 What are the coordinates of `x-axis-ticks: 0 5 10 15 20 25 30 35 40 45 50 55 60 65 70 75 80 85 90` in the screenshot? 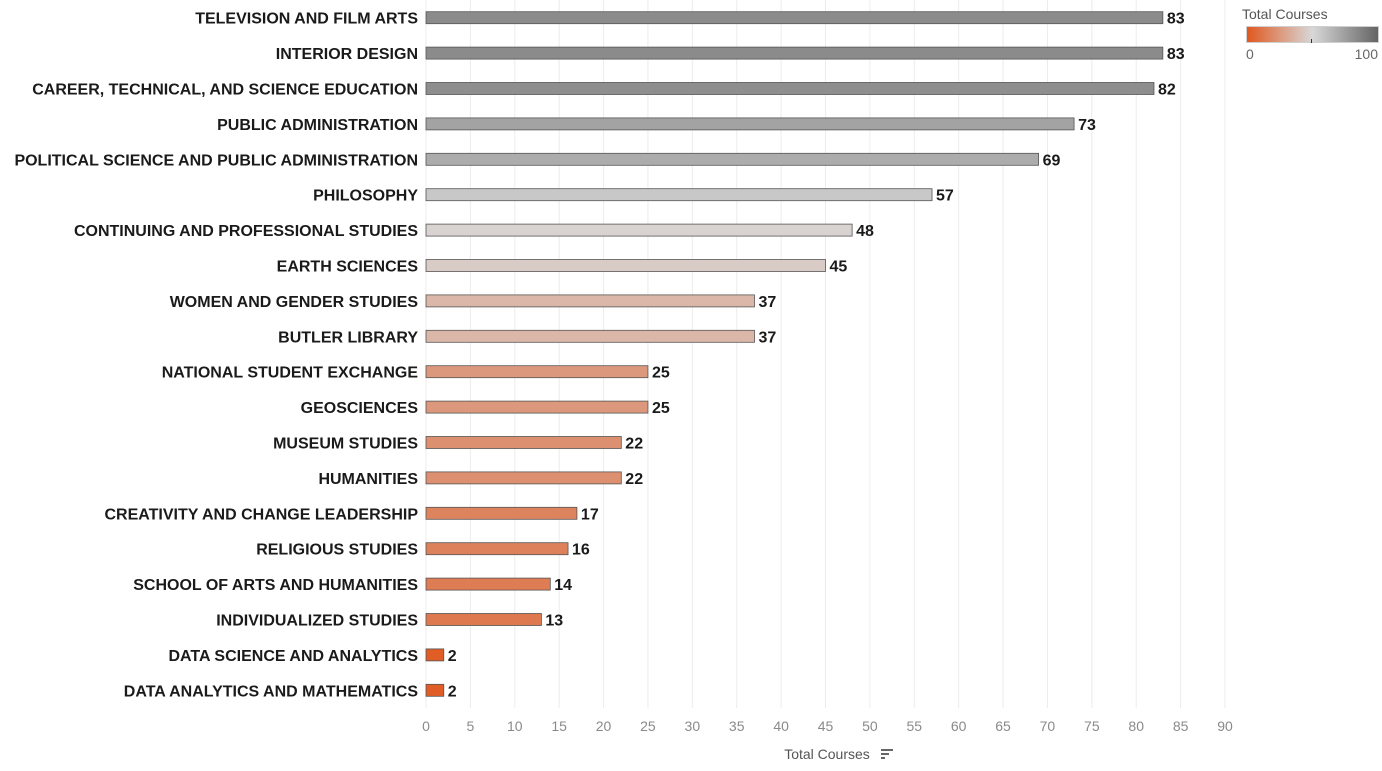 It's located at (827, 726).